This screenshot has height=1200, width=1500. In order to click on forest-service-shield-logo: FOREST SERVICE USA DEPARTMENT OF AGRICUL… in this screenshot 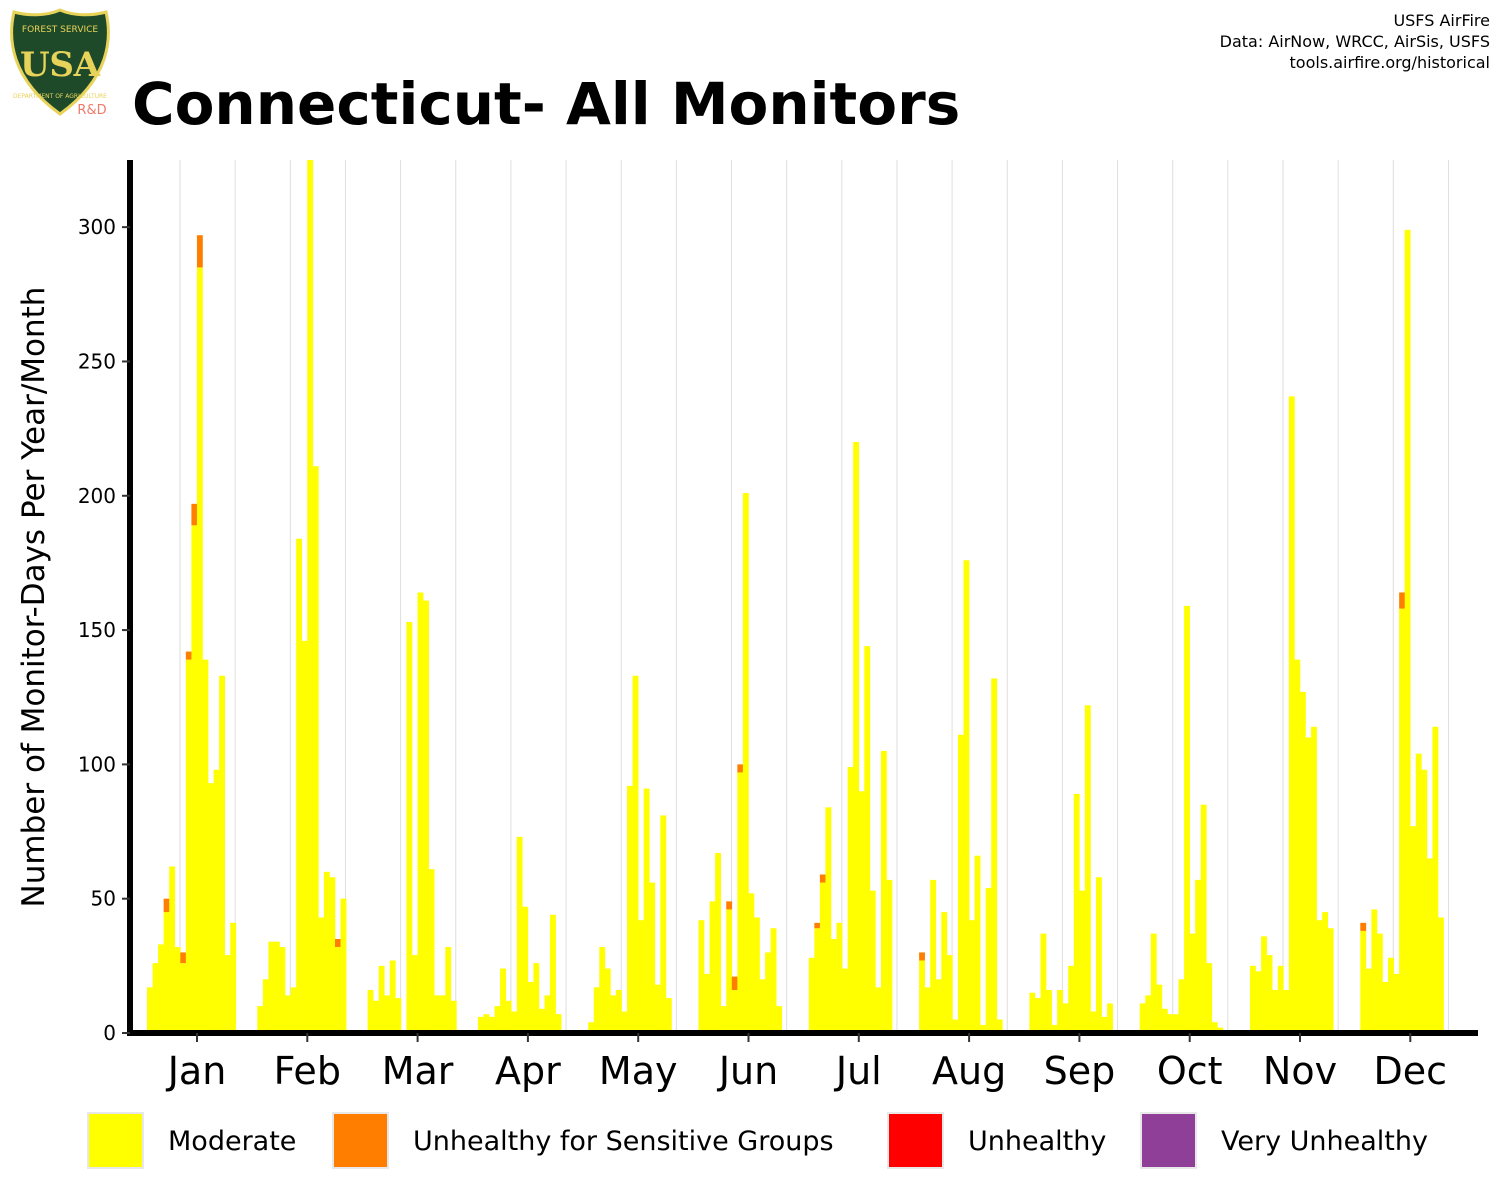, I will do `click(60, 63)`.